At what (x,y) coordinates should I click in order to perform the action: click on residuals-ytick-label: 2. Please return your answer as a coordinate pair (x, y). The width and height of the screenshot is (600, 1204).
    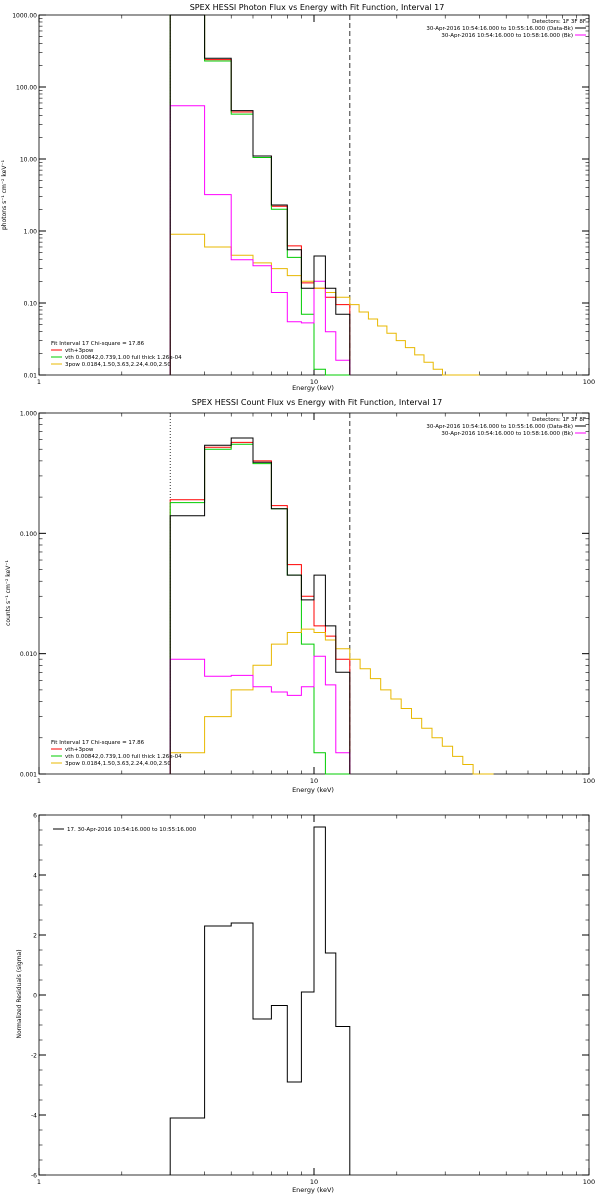
    Looking at the image, I should click on (35, 936).